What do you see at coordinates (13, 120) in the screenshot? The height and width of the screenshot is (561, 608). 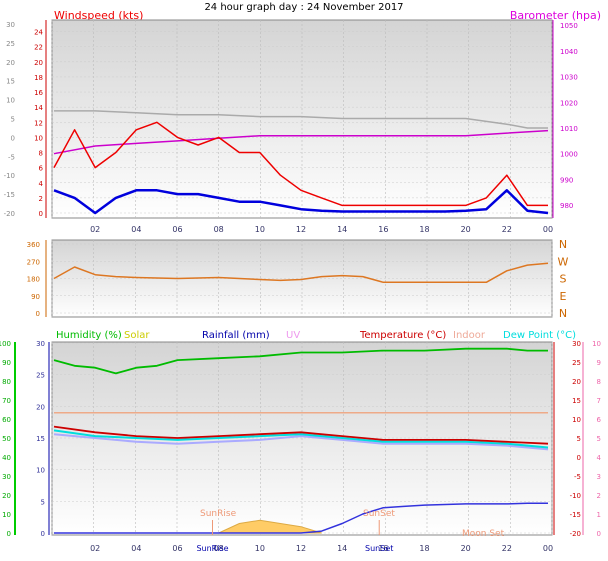 I see `far-left-y-tick-label: 5` at bounding box center [13, 120].